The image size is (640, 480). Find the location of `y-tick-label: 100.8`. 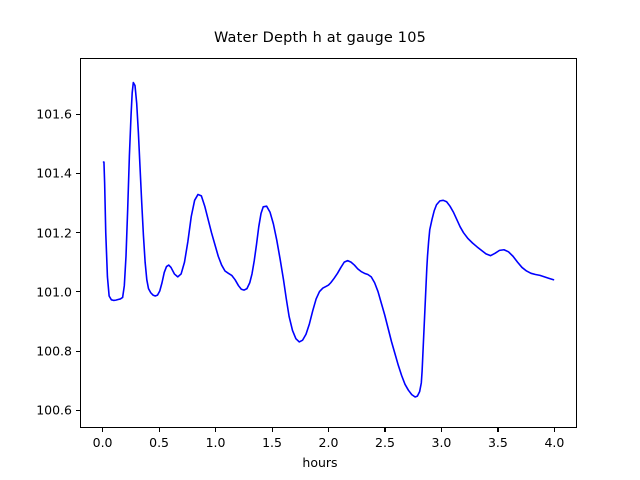

y-tick-label: 100.8 is located at coordinates (54, 351).